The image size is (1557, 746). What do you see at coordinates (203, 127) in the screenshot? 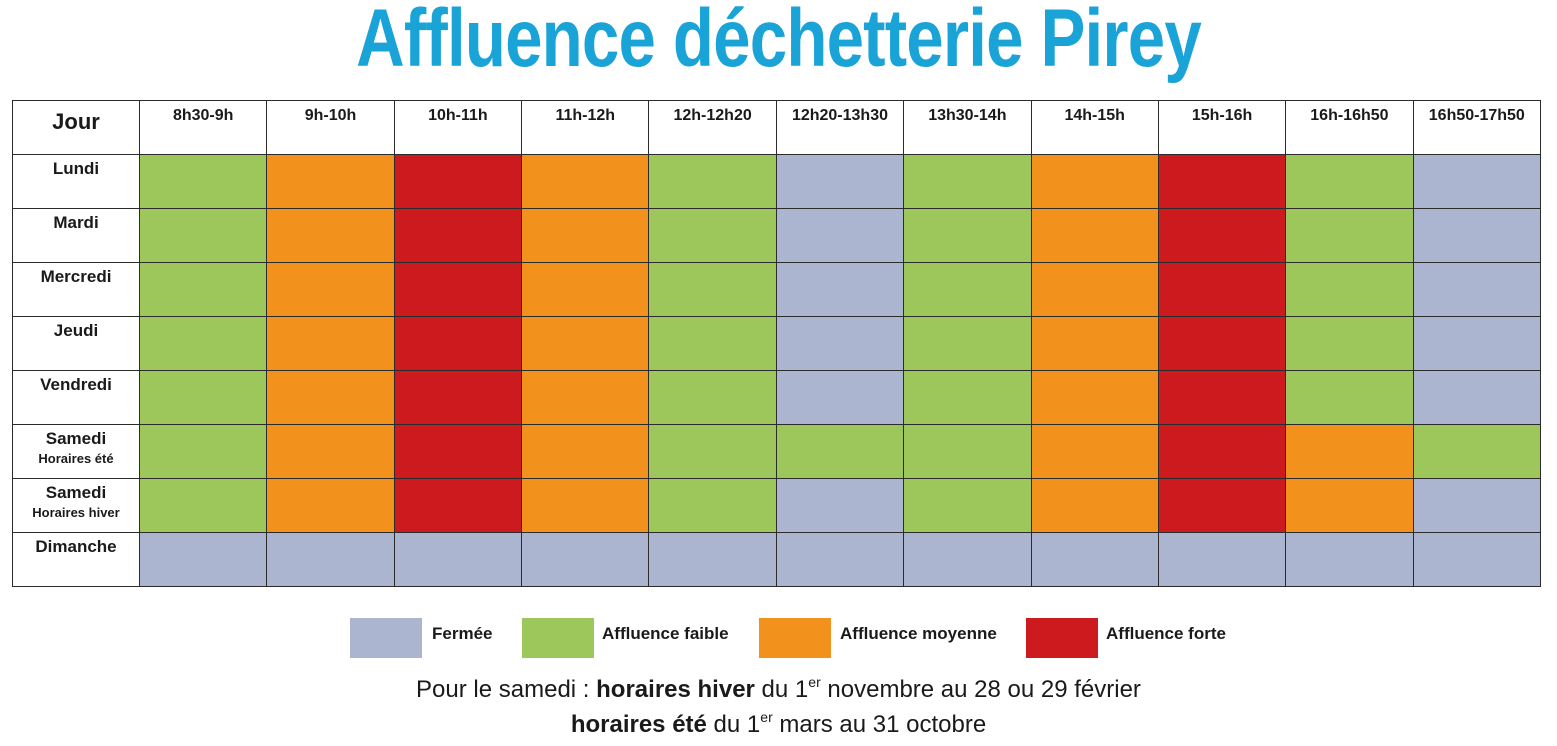
I see `column-header: 8h30-9h` at bounding box center [203, 127].